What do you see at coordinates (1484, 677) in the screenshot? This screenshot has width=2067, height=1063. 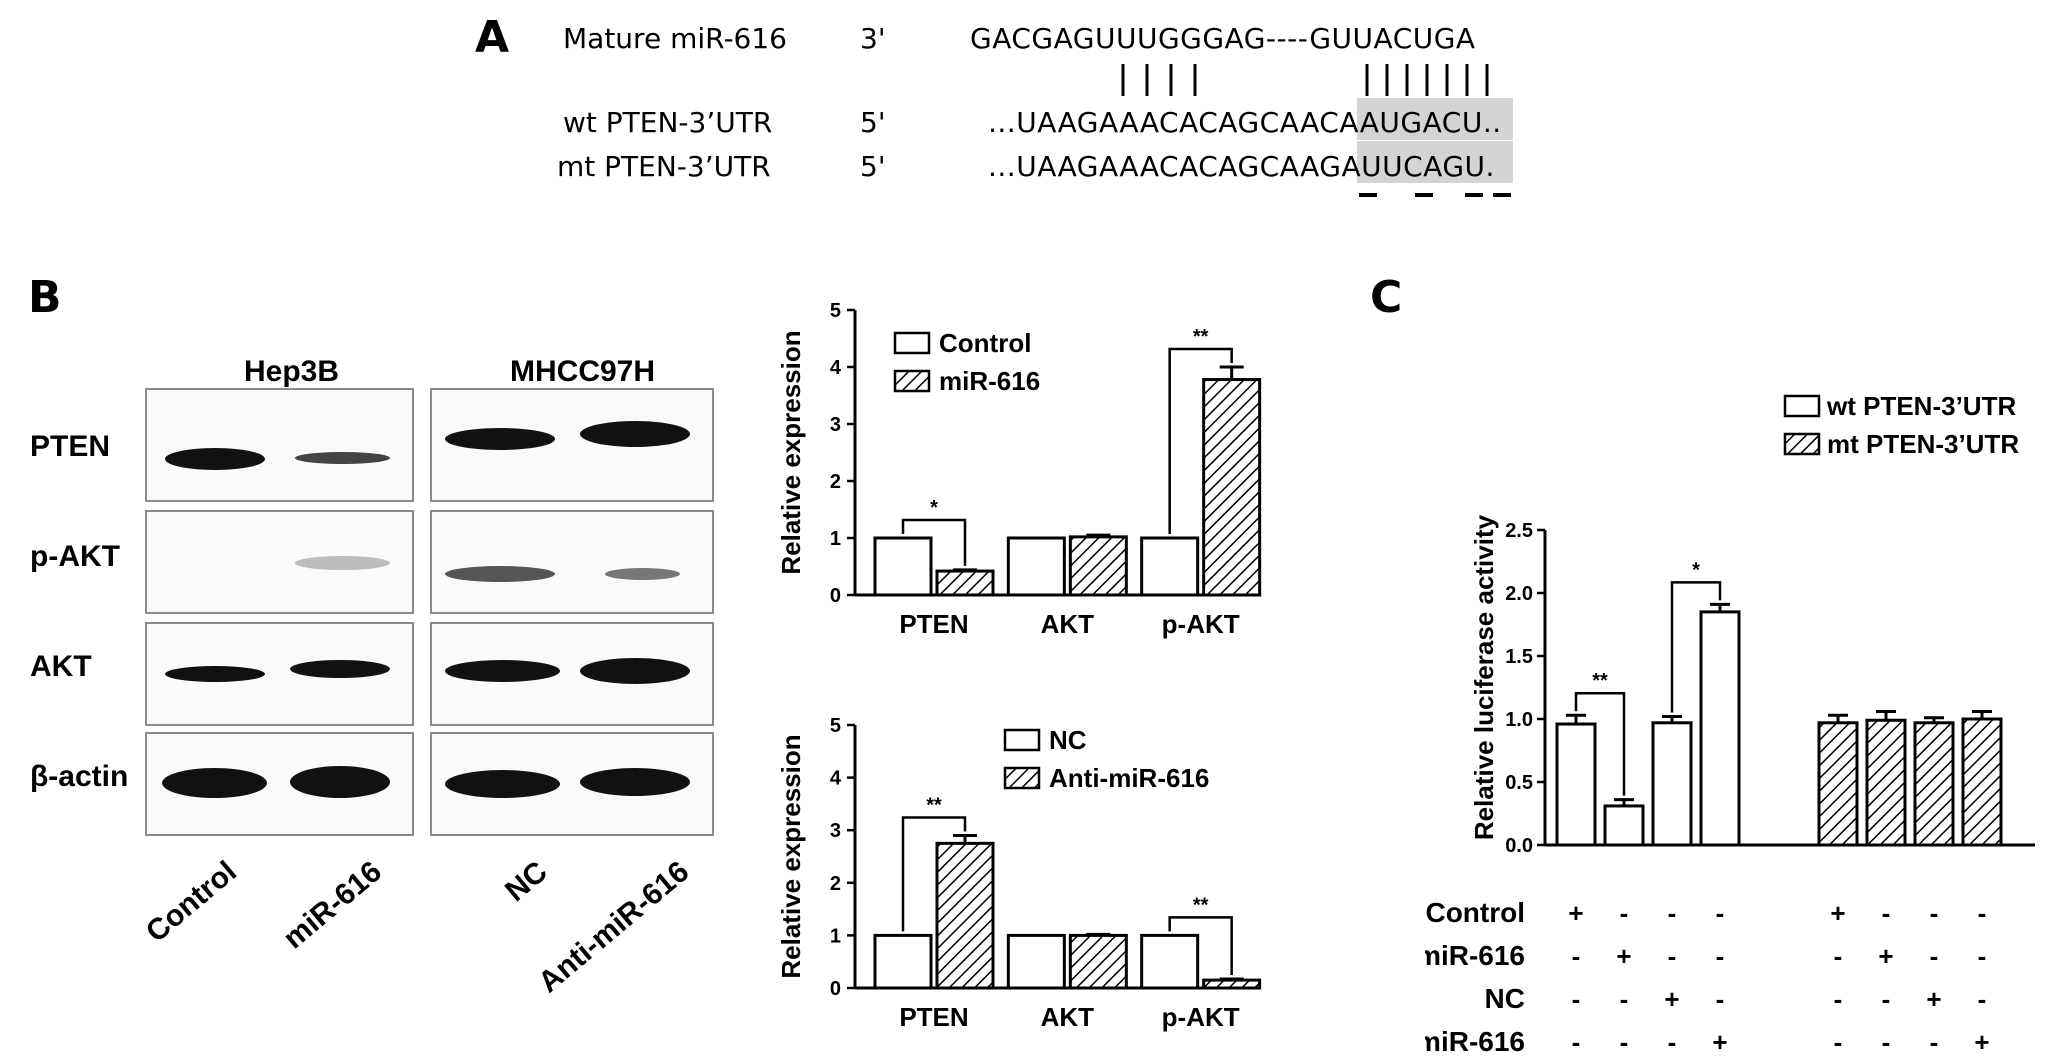 I see `y-axis-title: Relative luciferase activity` at bounding box center [1484, 677].